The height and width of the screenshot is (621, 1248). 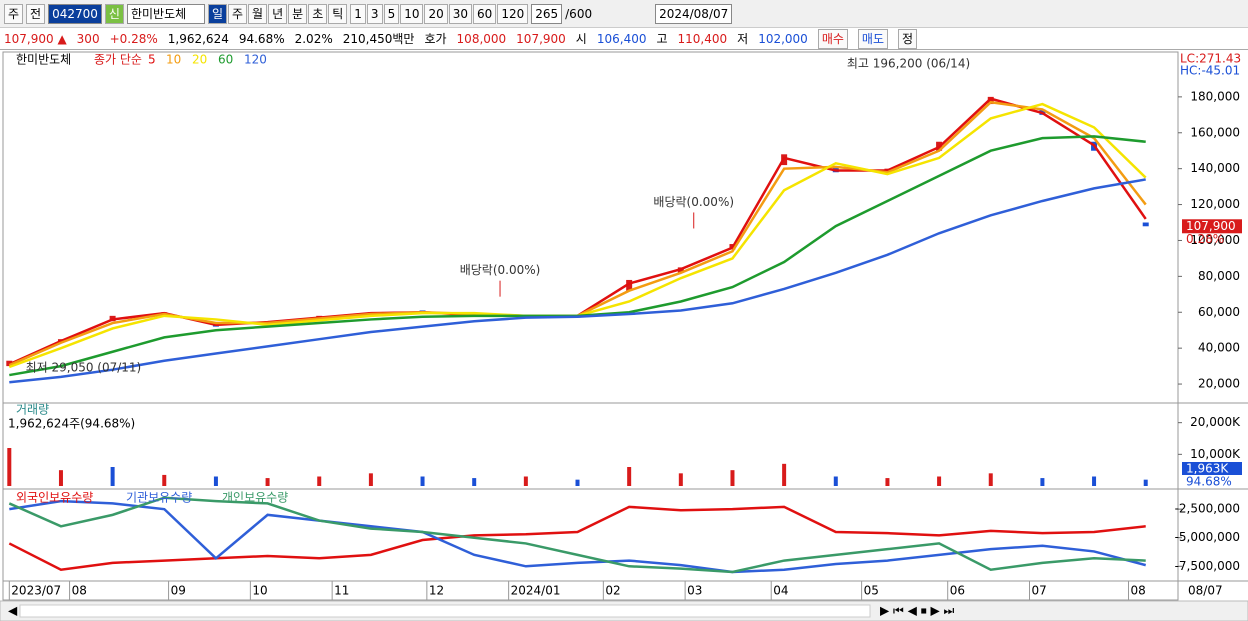 I want to click on x-tick-label: 12, so click(x=436, y=591).